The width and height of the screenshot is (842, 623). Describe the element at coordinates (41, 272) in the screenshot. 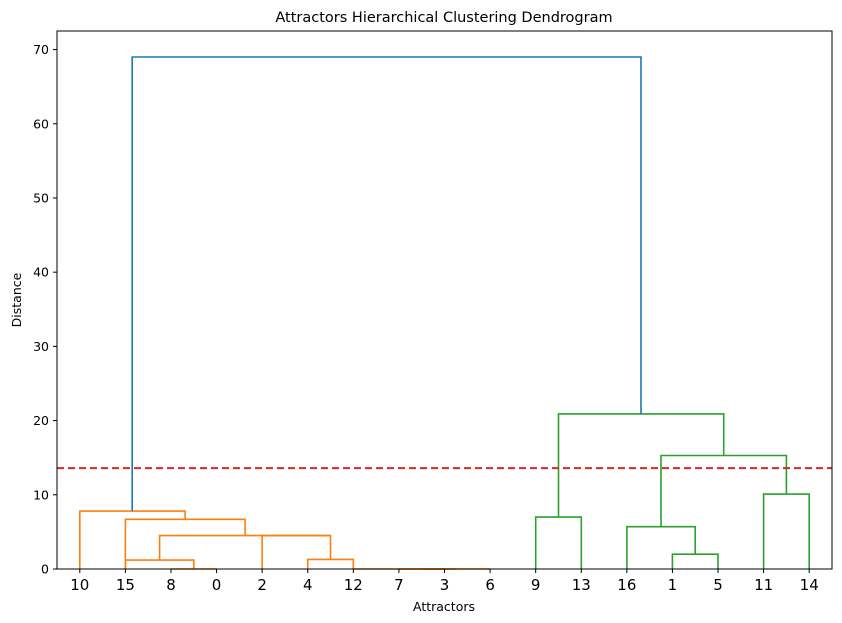

I see `y-tick-label: 40` at that location.